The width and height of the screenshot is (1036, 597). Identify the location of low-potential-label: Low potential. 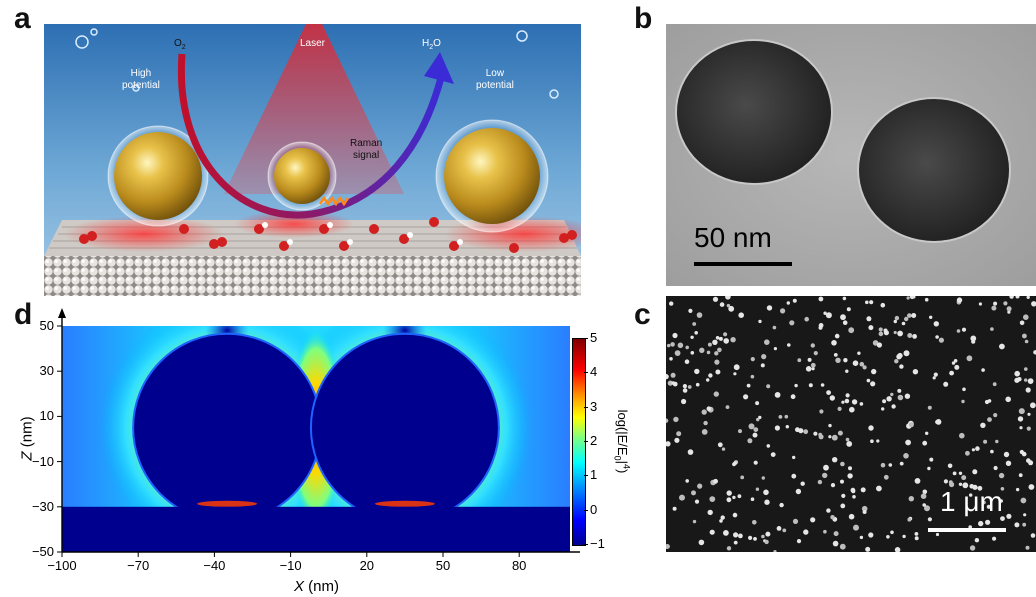
(495, 79).